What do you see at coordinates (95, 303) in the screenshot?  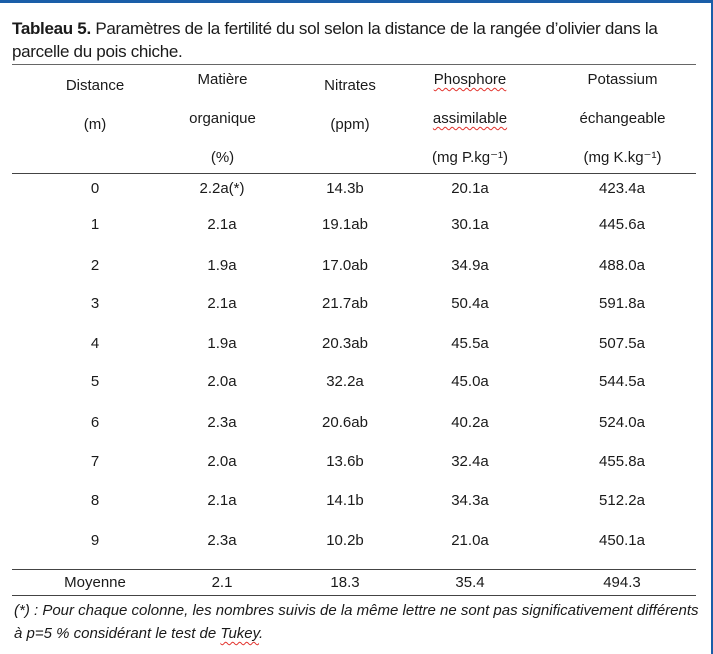 I see `cell-distance: 3` at bounding box center [95, 303].